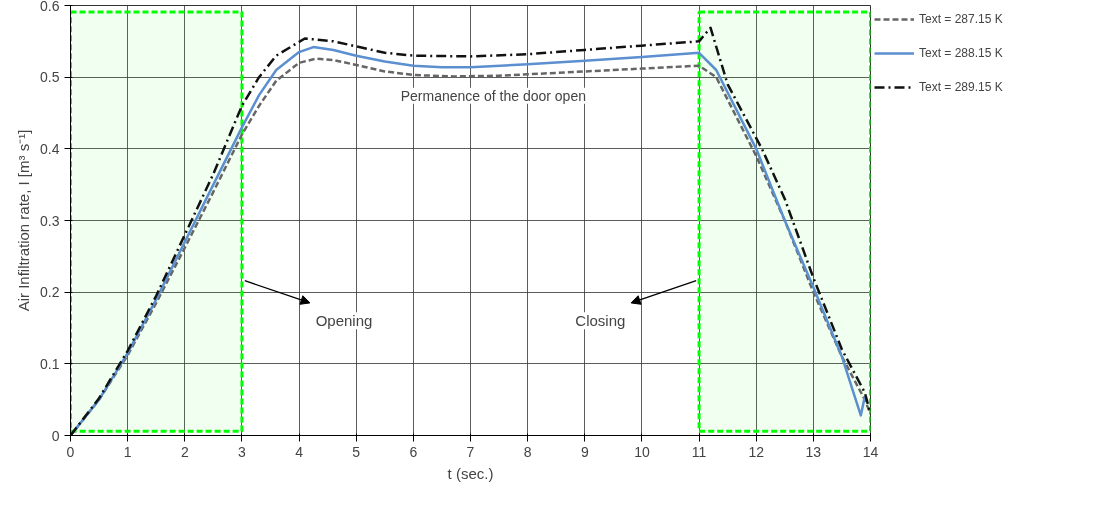 The height and width of the screenshot is (520, 1119). Describe the element at coordinates (584, 451) in the screenshot. I see `x-tick-label: 9` at that location.